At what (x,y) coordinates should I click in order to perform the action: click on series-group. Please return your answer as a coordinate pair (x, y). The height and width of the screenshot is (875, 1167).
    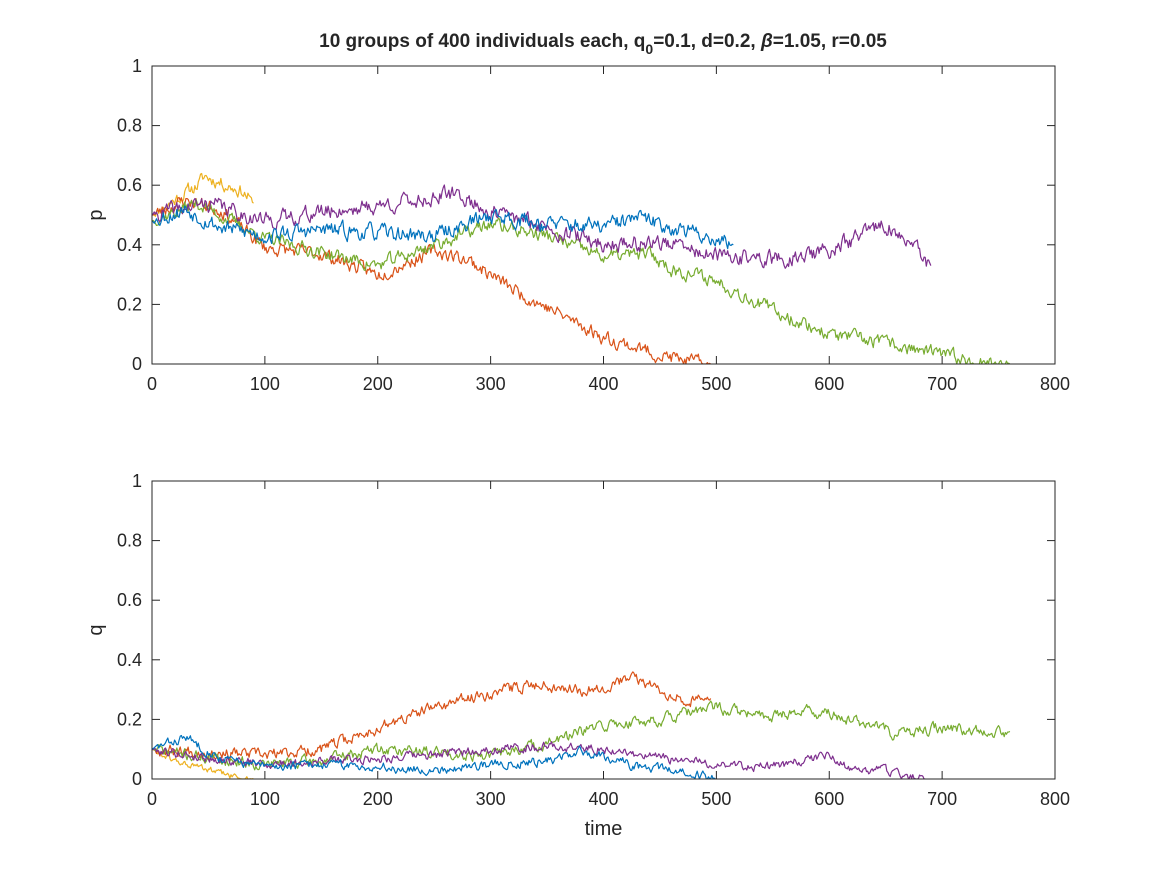
    Looking at the image, I should click on (581, 725).